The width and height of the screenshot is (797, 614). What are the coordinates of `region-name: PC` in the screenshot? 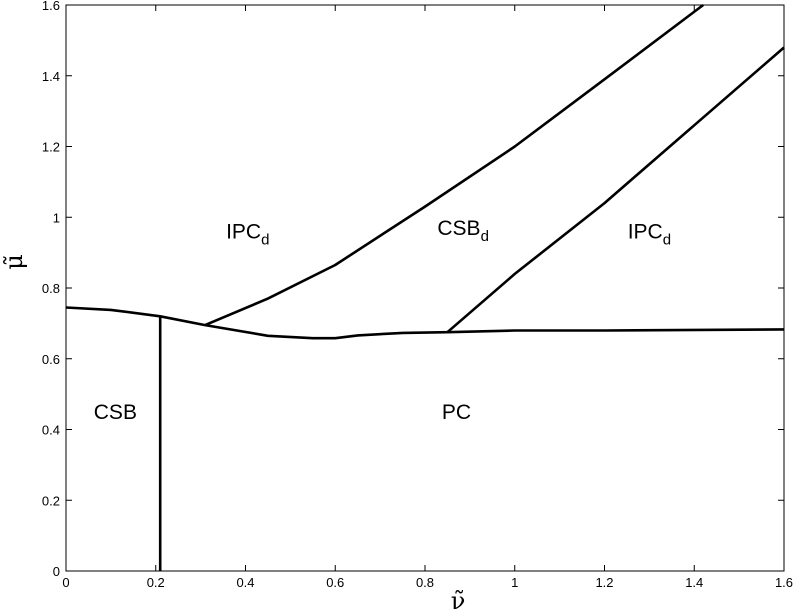 It's located at (456, 412).